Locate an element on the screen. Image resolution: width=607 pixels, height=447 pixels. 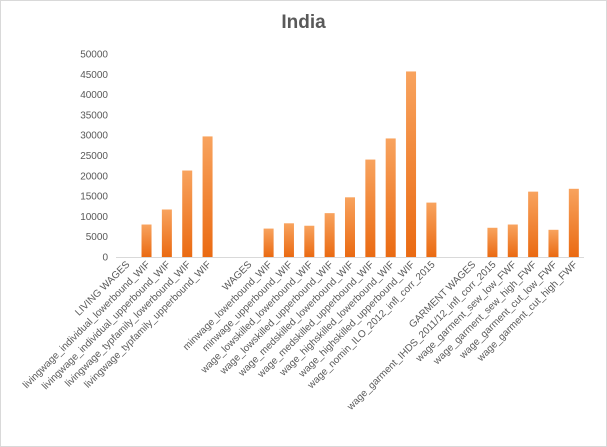
y-tick-label: 35000 is located at coordinates (94, 115).